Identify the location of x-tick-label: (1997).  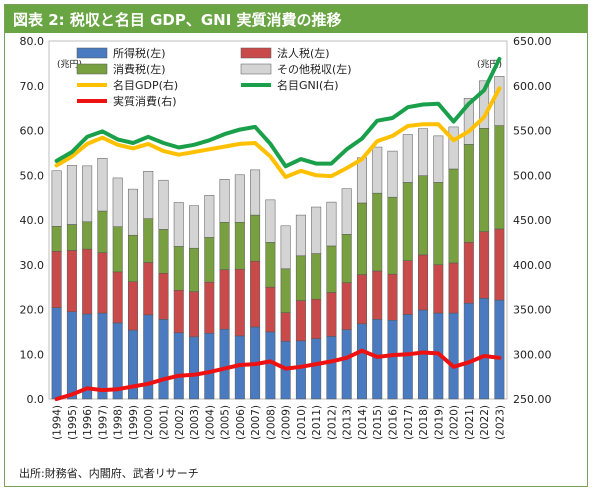
(103, 422).